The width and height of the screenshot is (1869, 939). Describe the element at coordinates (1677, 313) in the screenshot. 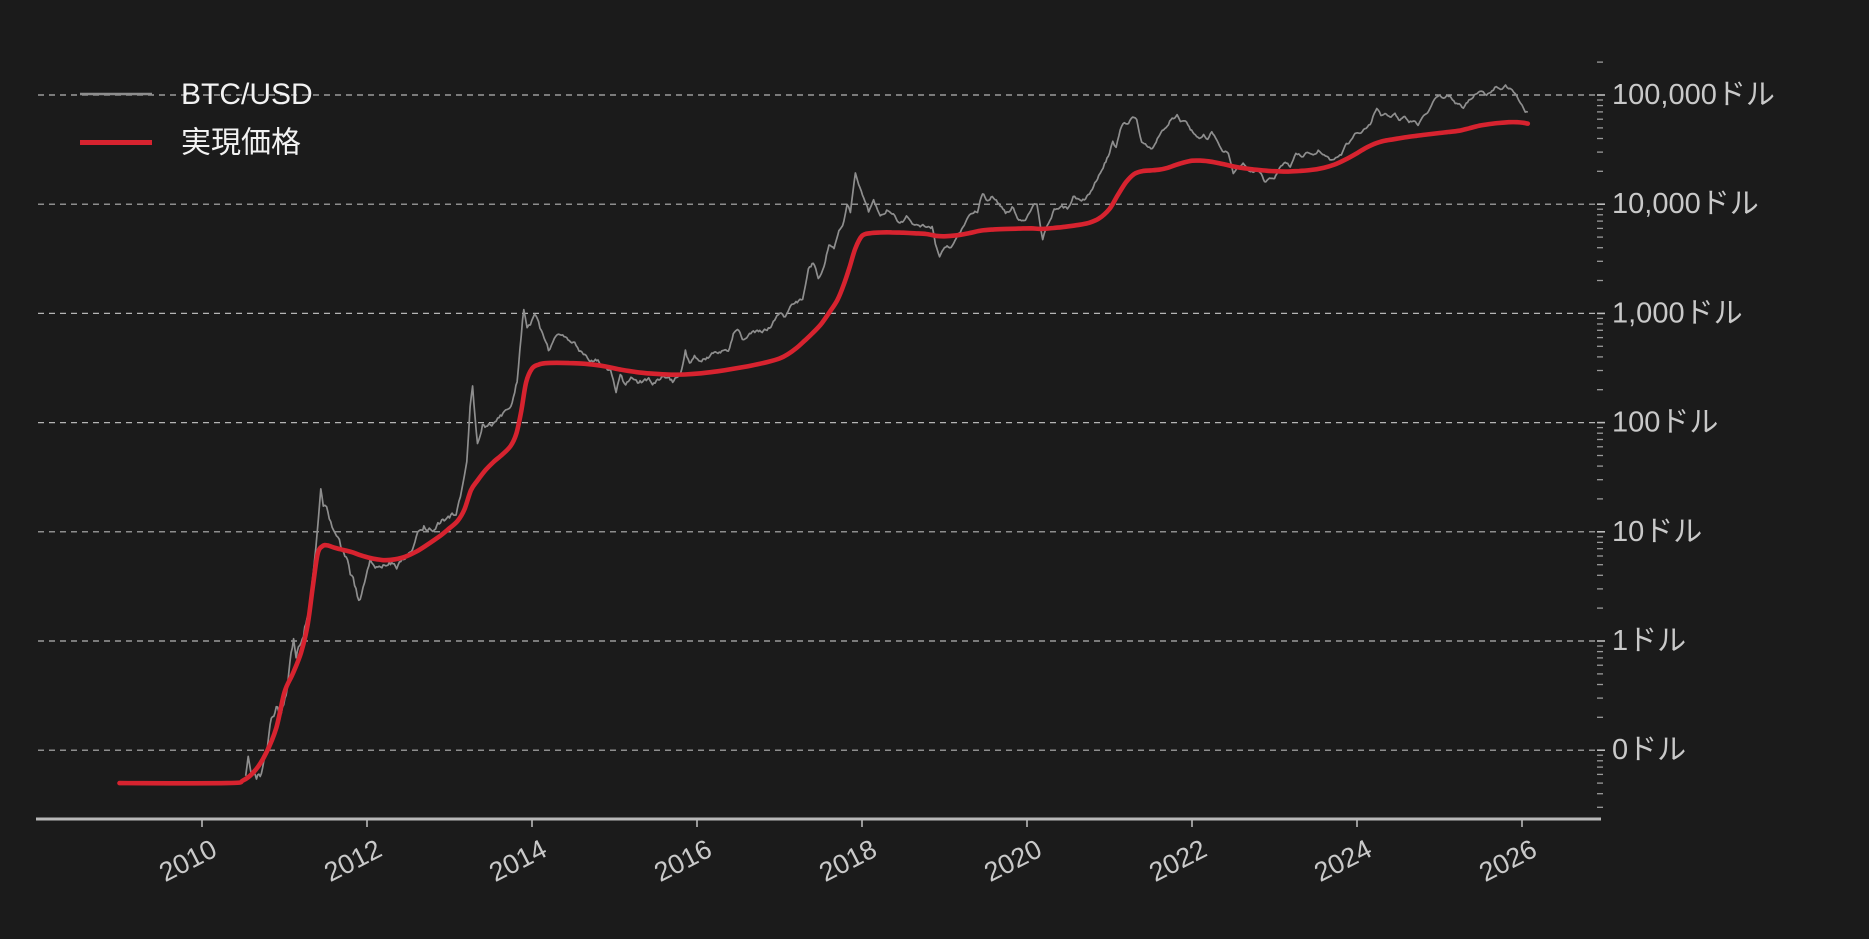

I see `y-tick-label: 1,000ドル` at that location.